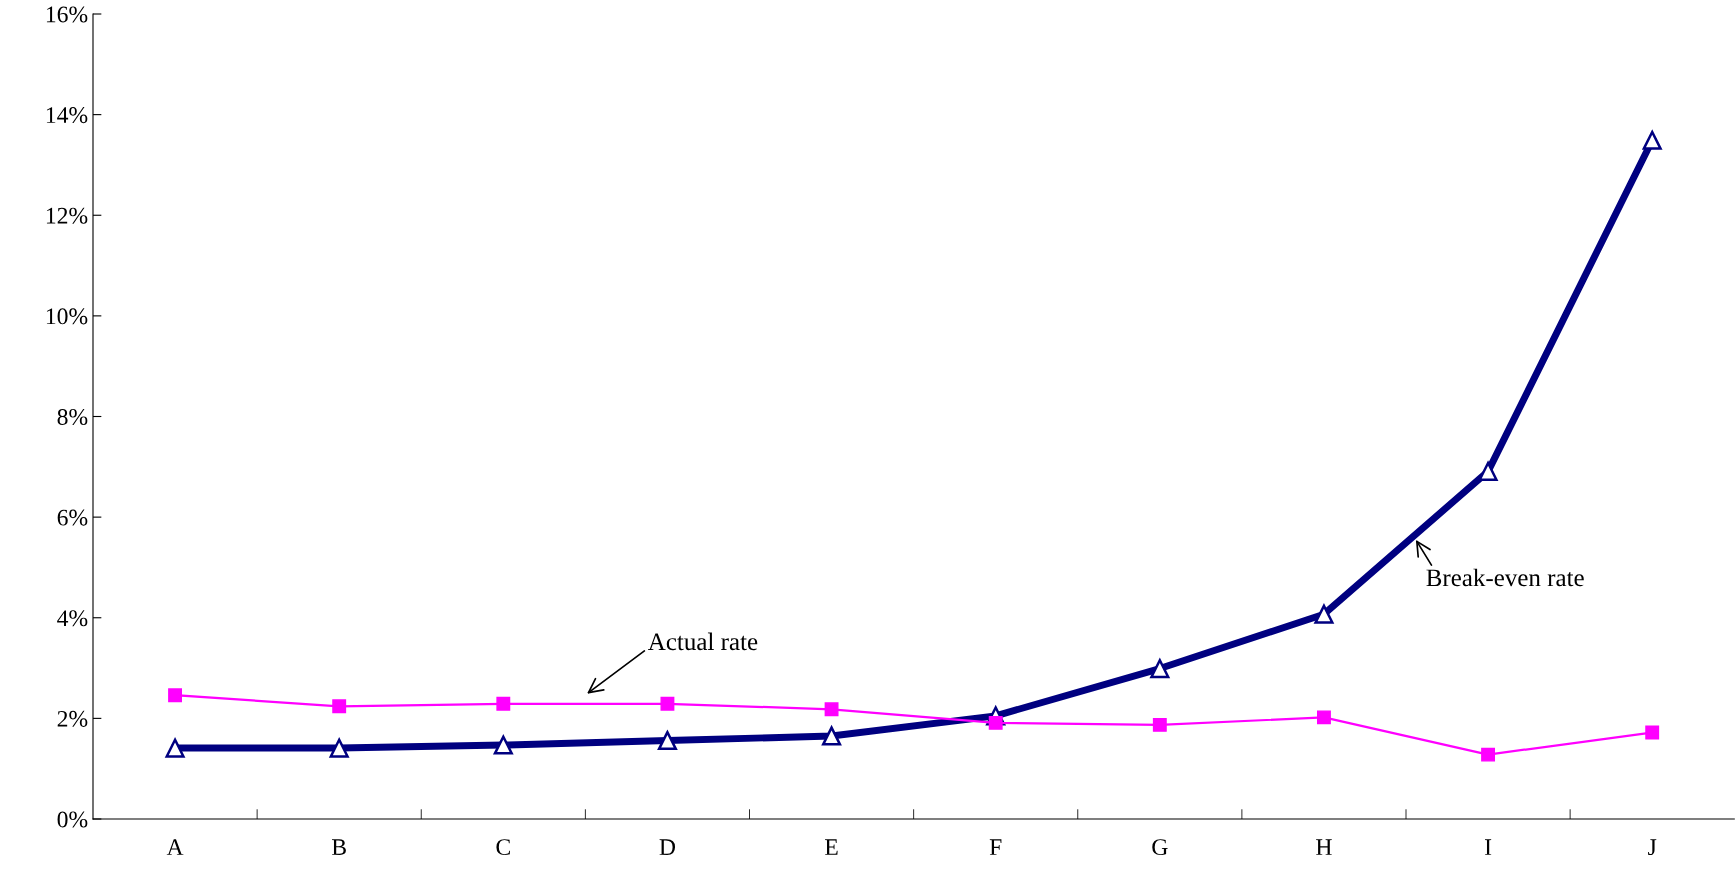 The height and width of the screenshot is (874, 1736). Describe the element at coordinates (72, 618) in the screenshot. I see `y-tick-label: 4%` at that location.